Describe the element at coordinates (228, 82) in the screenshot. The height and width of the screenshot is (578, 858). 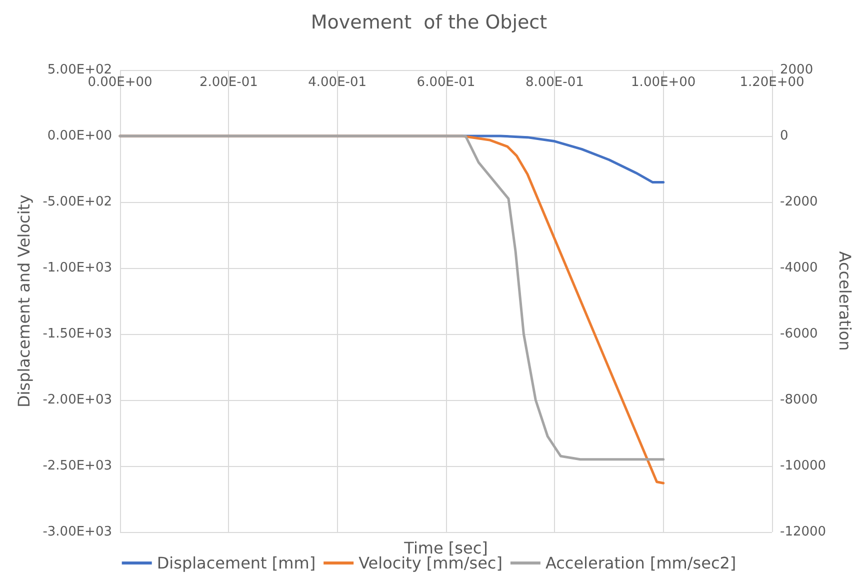
I see `x-tick-label: 2.00E-01` at that location.